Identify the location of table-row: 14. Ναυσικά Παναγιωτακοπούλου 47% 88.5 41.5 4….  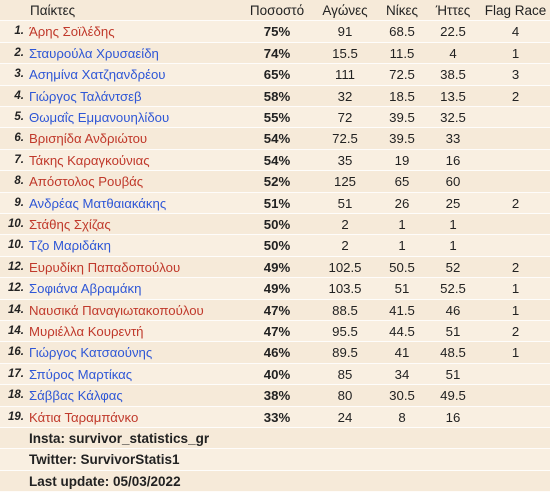
(275, 310).